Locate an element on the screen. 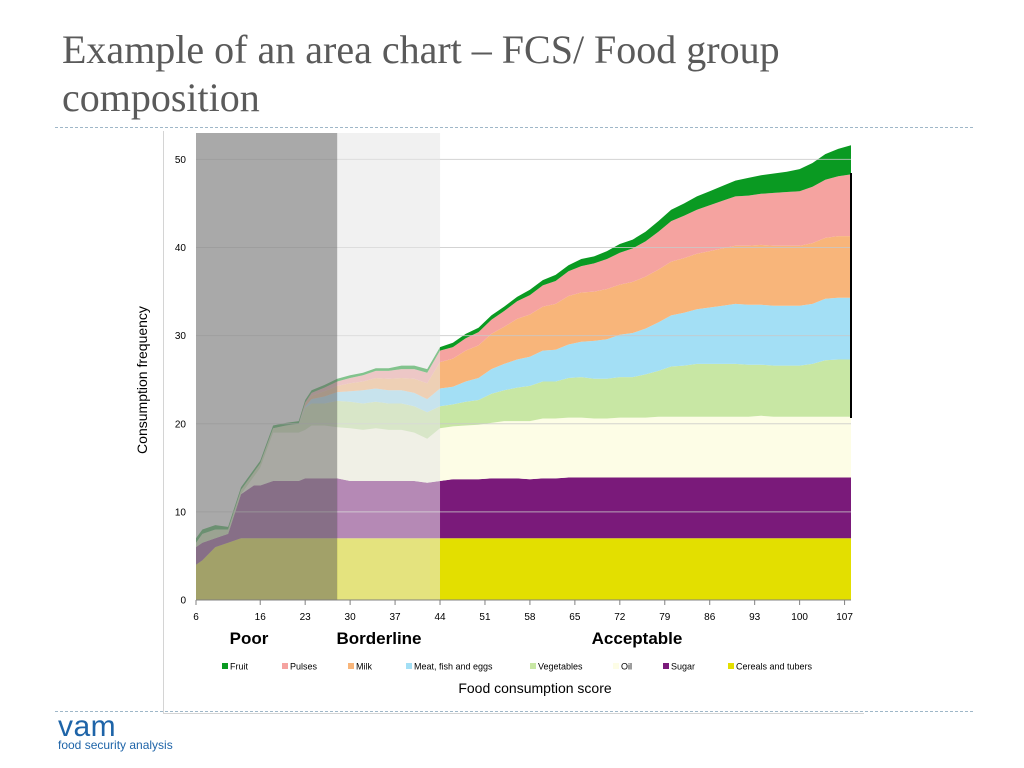 The image size is (1024, 768). legend-item-pulses: Pulses is located at coordinates (300, 667).